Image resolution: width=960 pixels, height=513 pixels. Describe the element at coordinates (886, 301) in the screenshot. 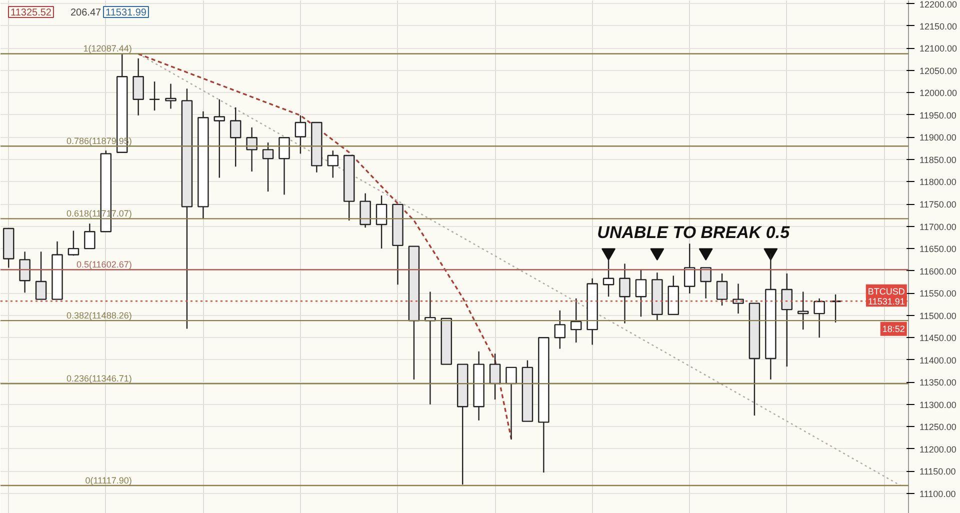

I see `annotation: 11531.91` at that location.